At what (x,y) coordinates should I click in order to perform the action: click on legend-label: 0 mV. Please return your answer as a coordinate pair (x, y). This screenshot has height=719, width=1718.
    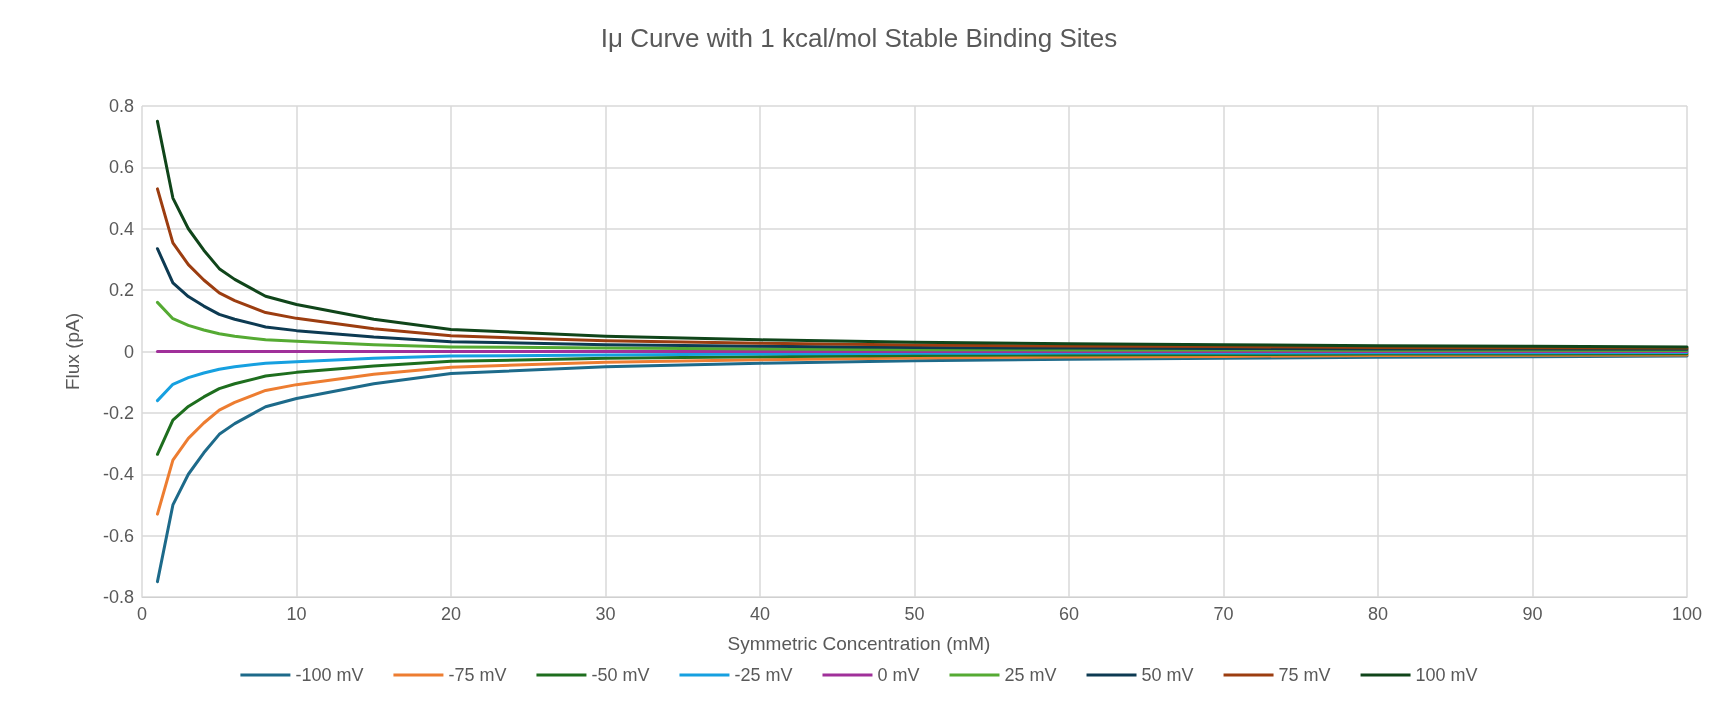
    Looking at the image, I should click on (898, 675).